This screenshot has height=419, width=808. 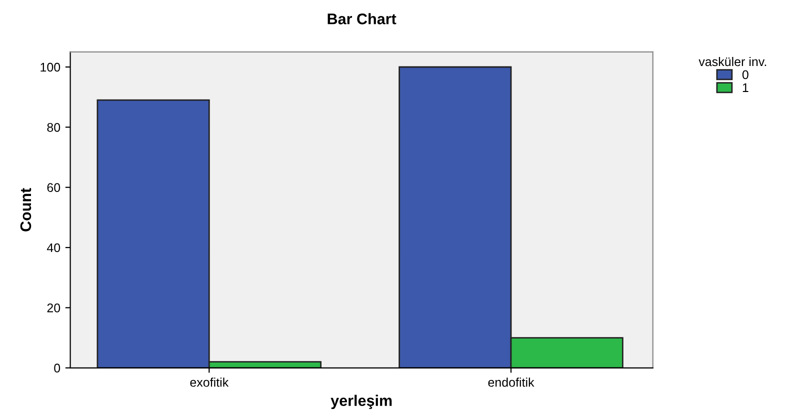 What do you see at coordinates (53, 247) in the screenshot?
I see `y-tick-label: 40` at bounding box center [53, 247].